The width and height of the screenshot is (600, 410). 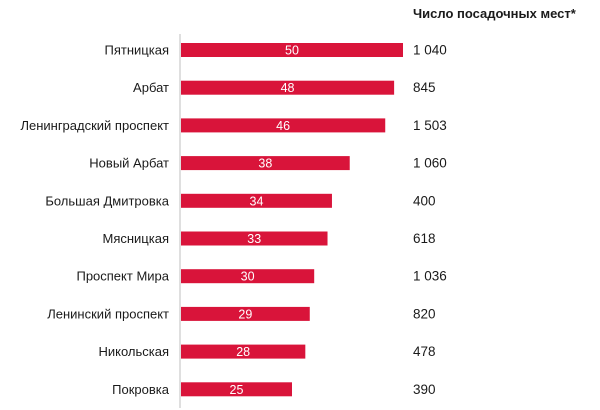 What do you see at coordinates (424, 313) in the screenshot?
I see `seats-value: 820` at bounding box center [424, 313].